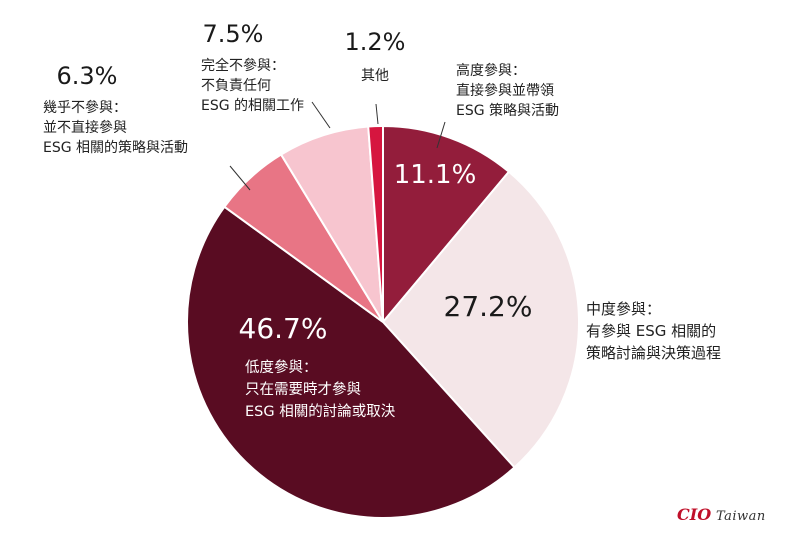 This screenshot has height=535, width=787. Describe the element at coordinates (252, 106) in the screenshot. I see `slice-label-line: ESG 的相關工作` at that location.